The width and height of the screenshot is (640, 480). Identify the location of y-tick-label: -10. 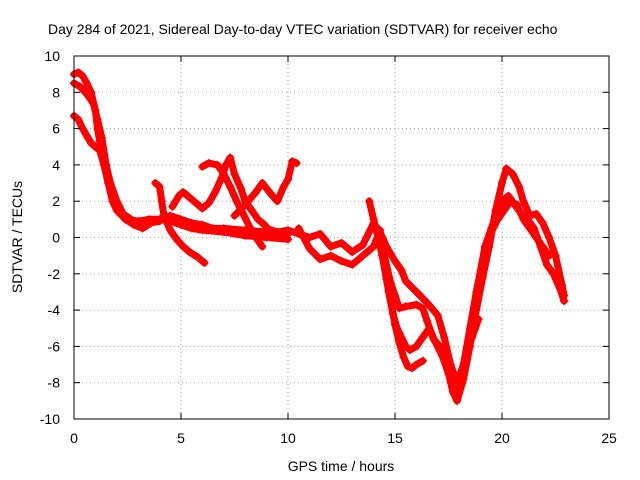
(50, 419).